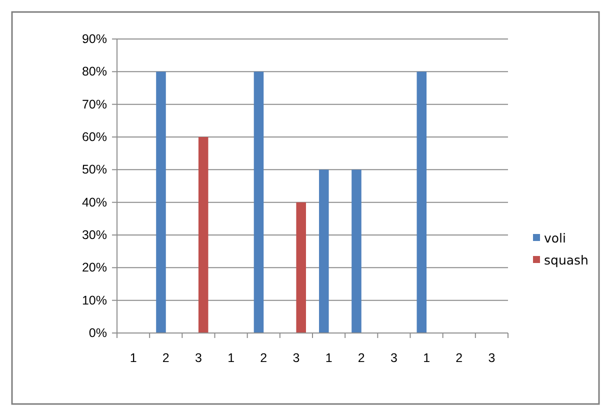 The height and width of the screenshot is (416, 609). I want to click on y-tick-label: 20%, so click(94, 267).